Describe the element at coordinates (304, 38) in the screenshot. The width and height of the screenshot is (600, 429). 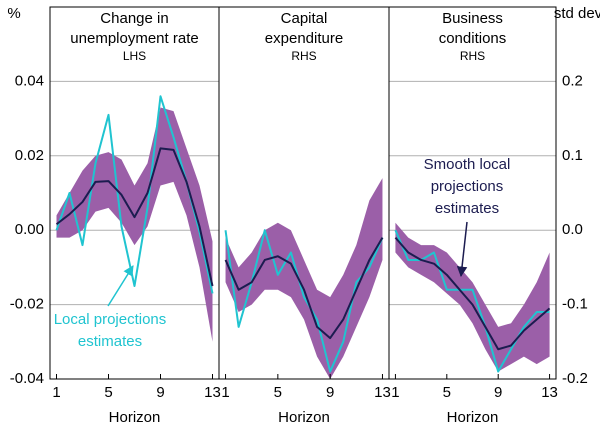
I see `panel-title: expenditure` at that location.